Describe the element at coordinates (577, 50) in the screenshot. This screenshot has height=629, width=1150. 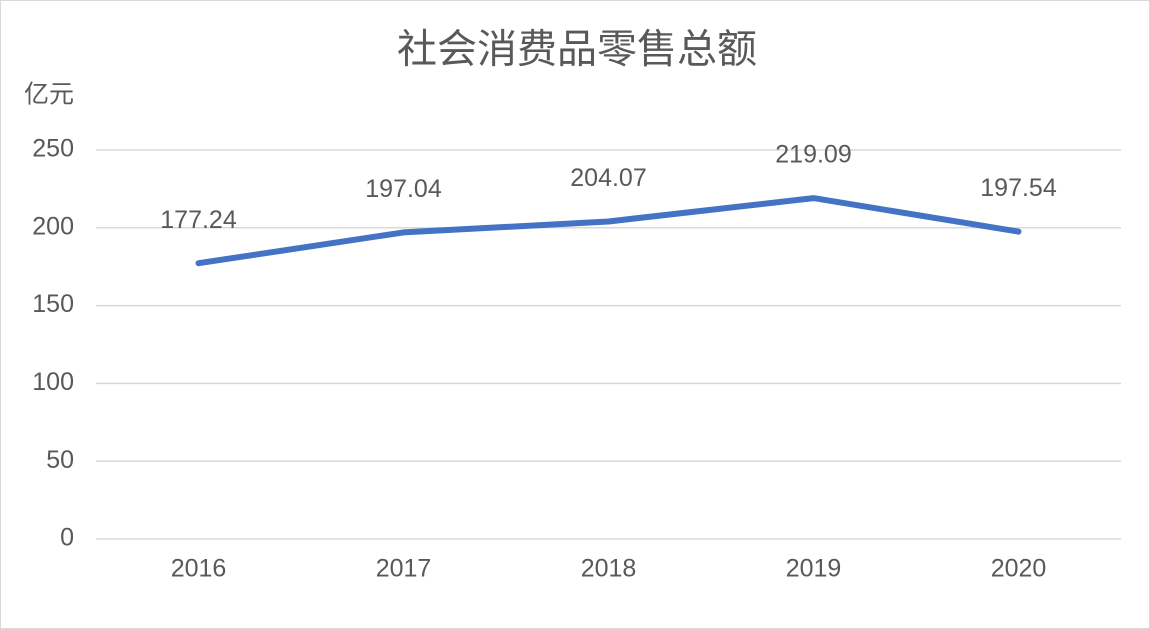
I see `chart-title: 社会消费品零售总额` at that location.